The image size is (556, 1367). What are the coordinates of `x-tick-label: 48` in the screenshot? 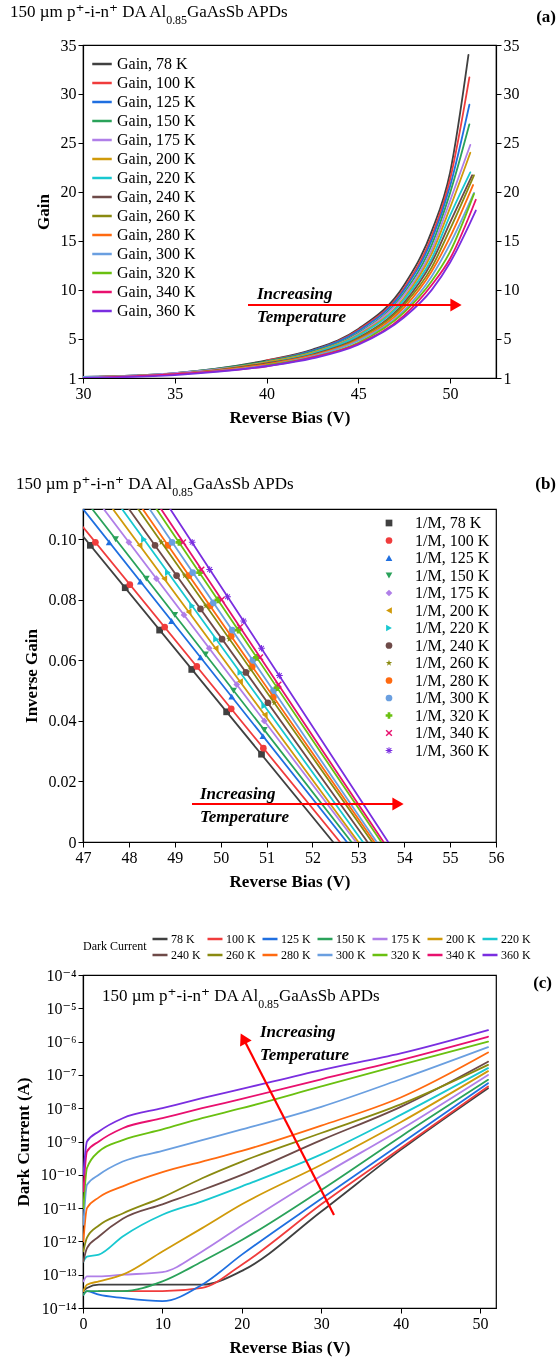 It's located at (129, 857).